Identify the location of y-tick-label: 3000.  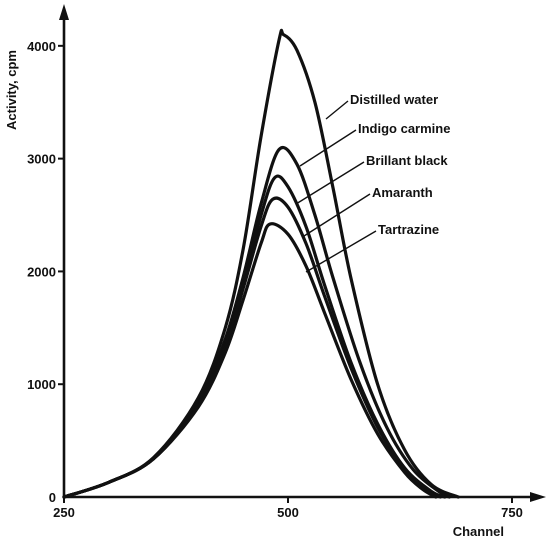
(41, 159).